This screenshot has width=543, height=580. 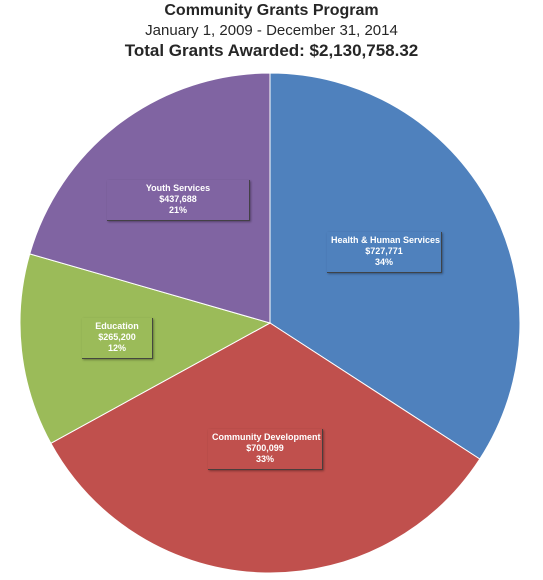 I want to click on slice-value: $700,099, so click(x=265, y=448).